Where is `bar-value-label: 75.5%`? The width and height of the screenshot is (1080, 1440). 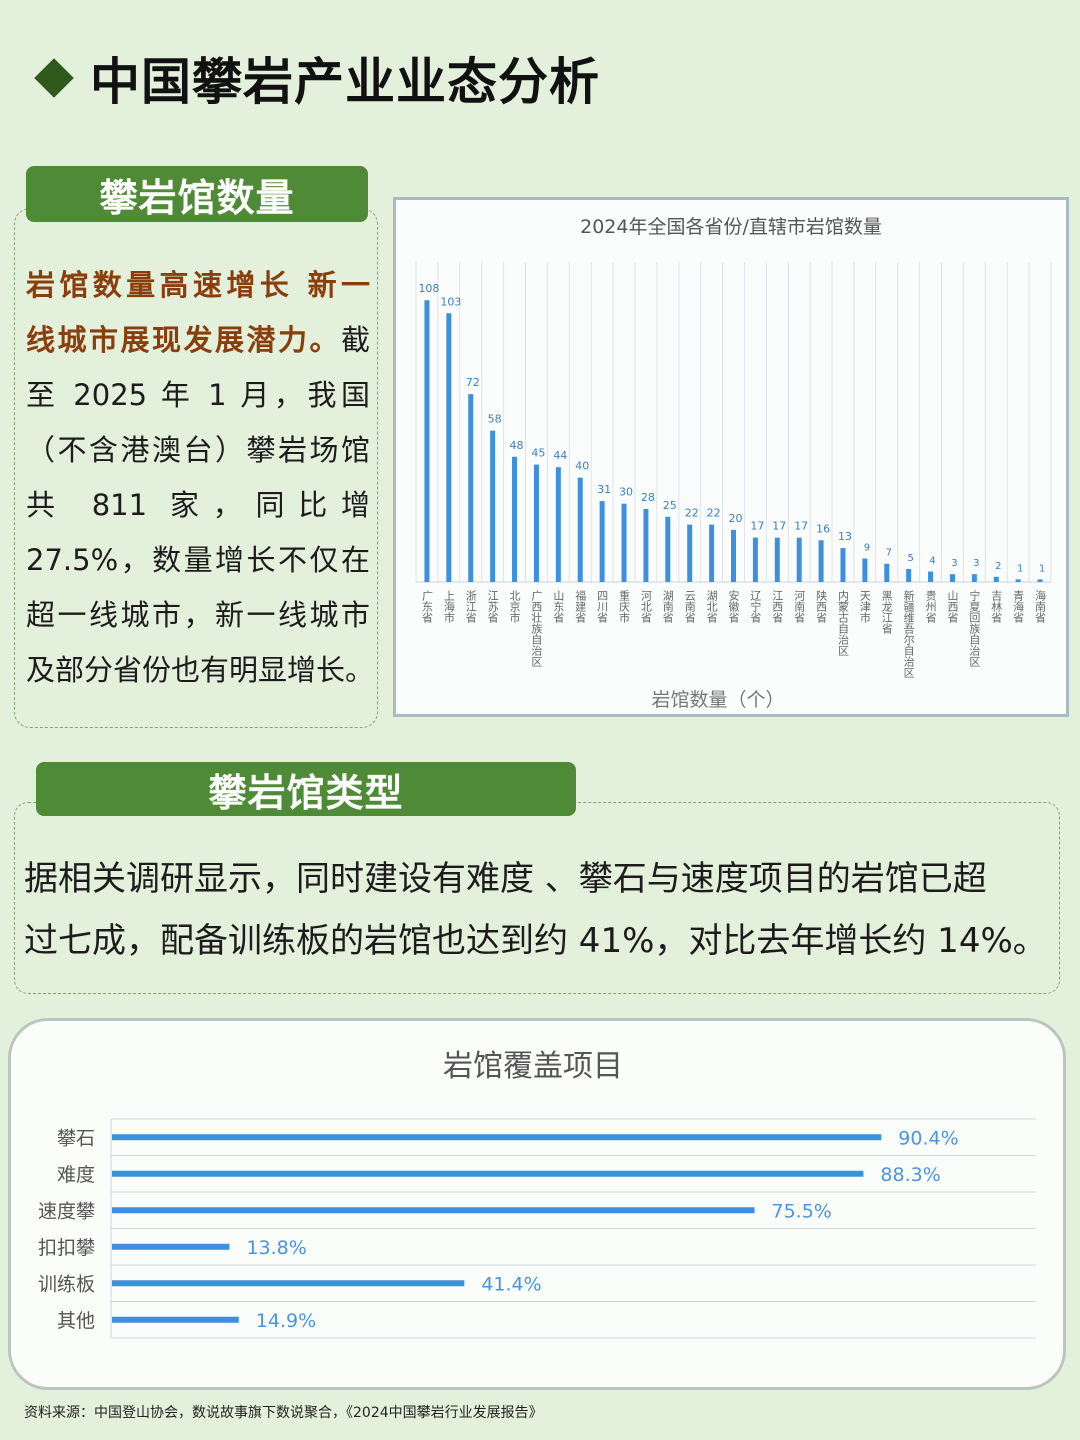
bar-value-label: 75.5% is located at coordinates (802, 1211).